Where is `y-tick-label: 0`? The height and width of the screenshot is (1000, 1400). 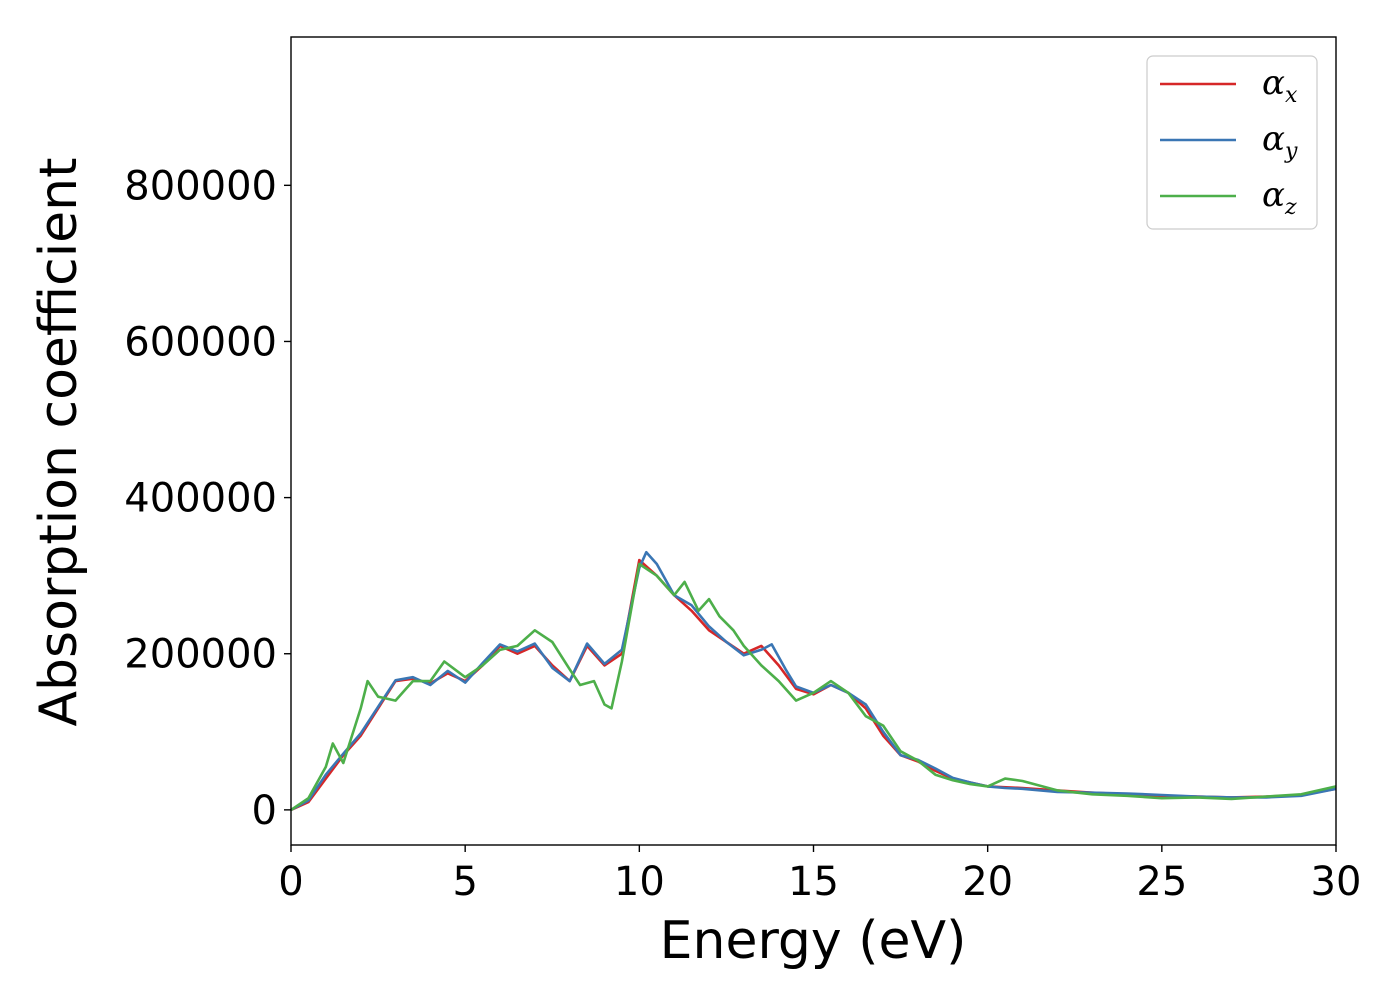
y-tick-label: 0 is located at coordinates (264, 811).